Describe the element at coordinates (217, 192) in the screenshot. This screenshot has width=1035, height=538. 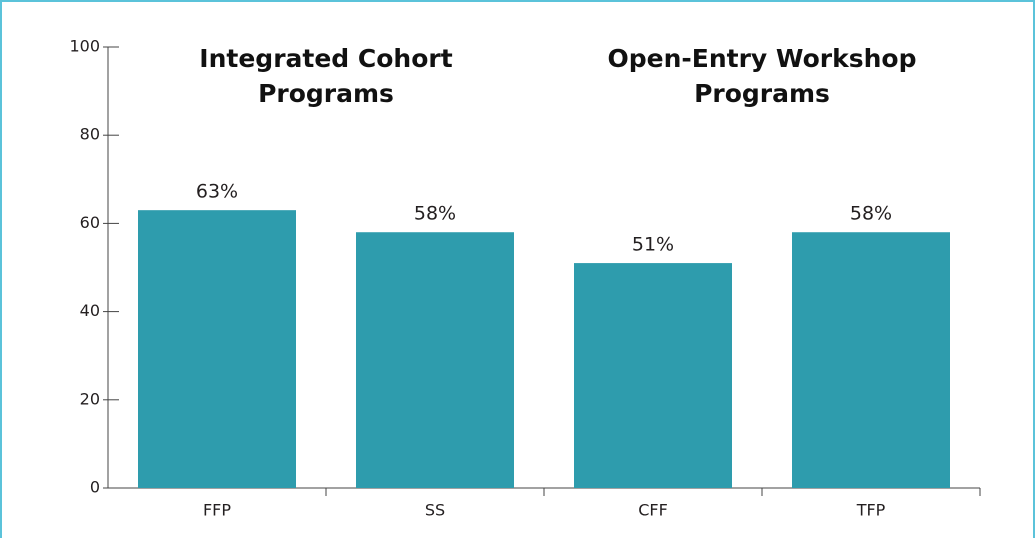
I see `value-label: 63%` at that location.